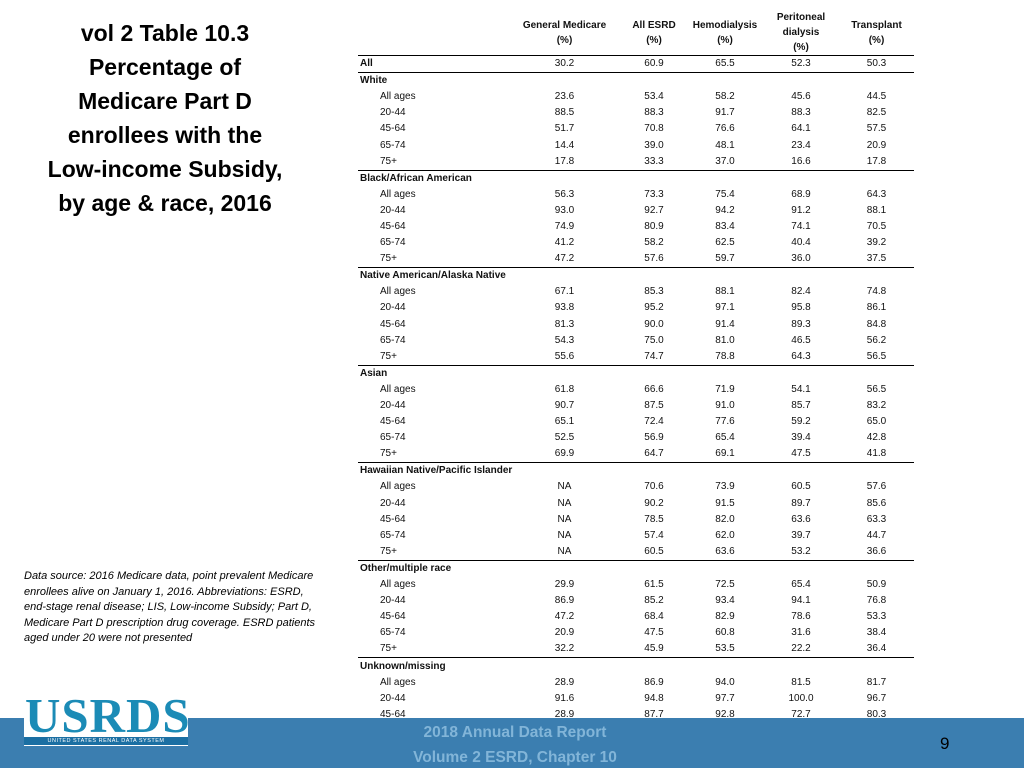 The height and width of the screenshot is (770, 1024). Describe the element at coordinates (654, 714) in the screenshot. I see `value-cell: 87.7` at that location.